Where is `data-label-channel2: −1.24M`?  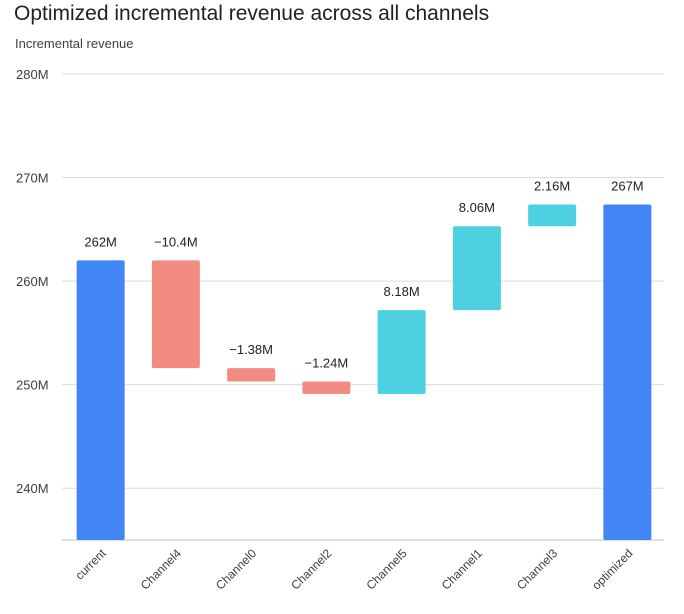
data-label-channel2: −1.24M is located at coordinates (327, 363).